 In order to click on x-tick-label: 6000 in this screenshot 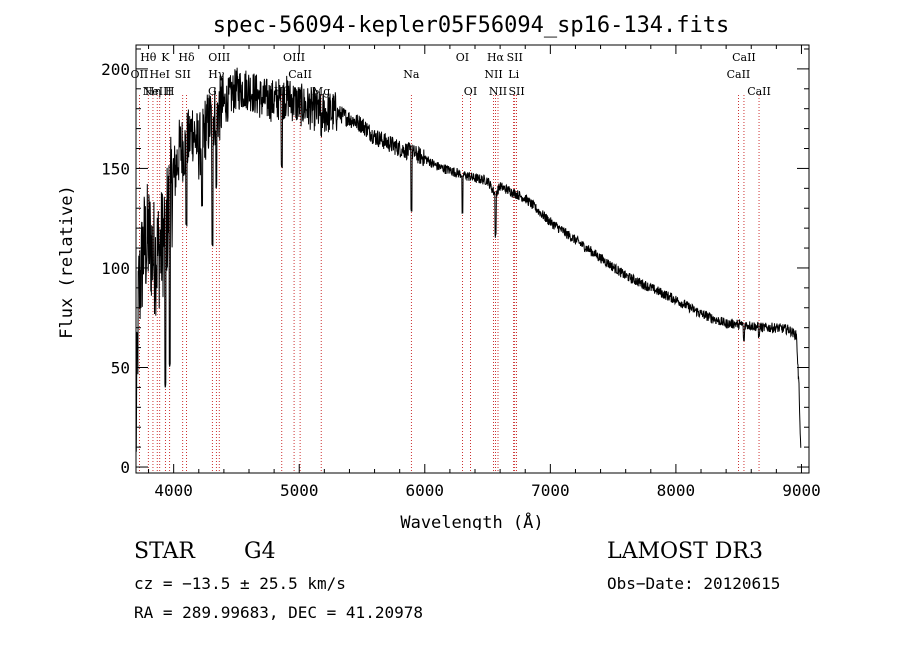, I will do `click(425, 490)`.